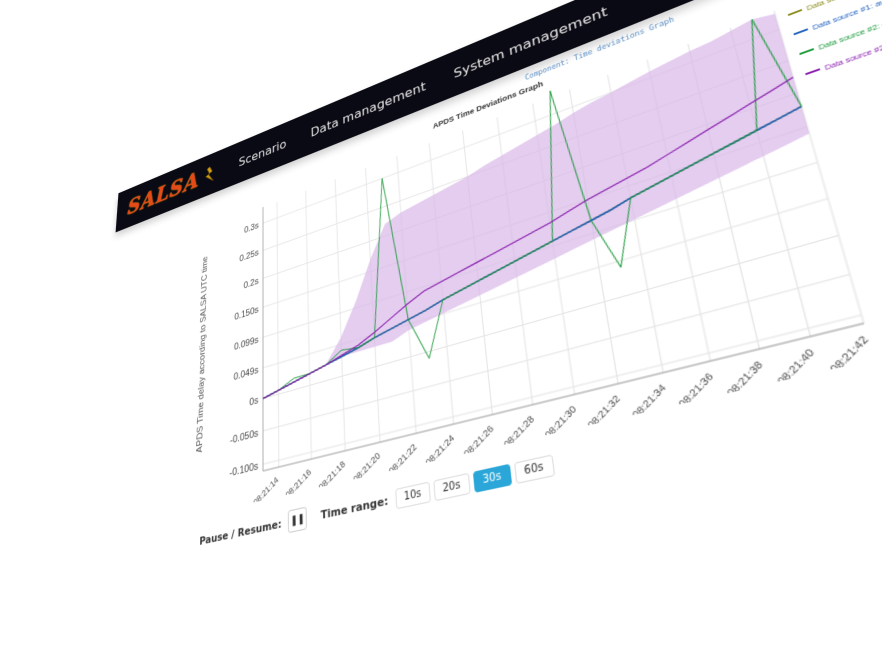  I want to click on pause-resume-button: ❚❚, so click(297, 519).